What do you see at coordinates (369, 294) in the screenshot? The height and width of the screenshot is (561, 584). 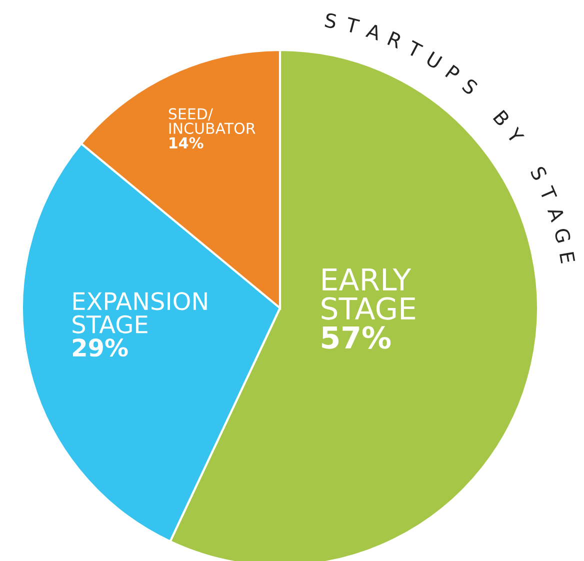 I see `slice-label: EARLY STAGE` at bounding box center [369, 294].